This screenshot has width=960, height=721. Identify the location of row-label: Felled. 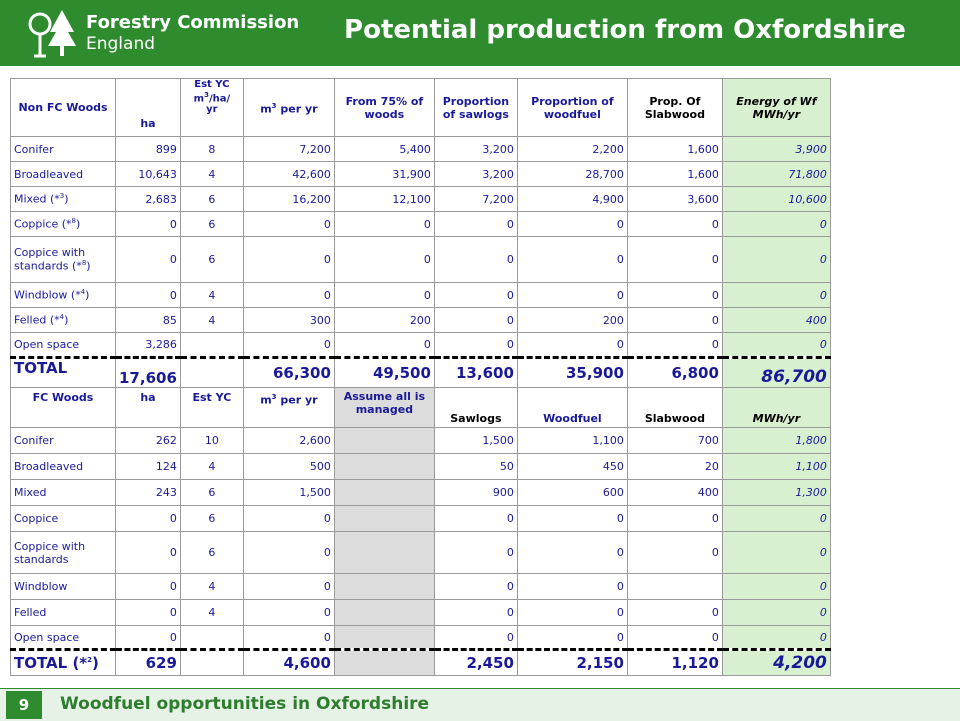
(63, 612).